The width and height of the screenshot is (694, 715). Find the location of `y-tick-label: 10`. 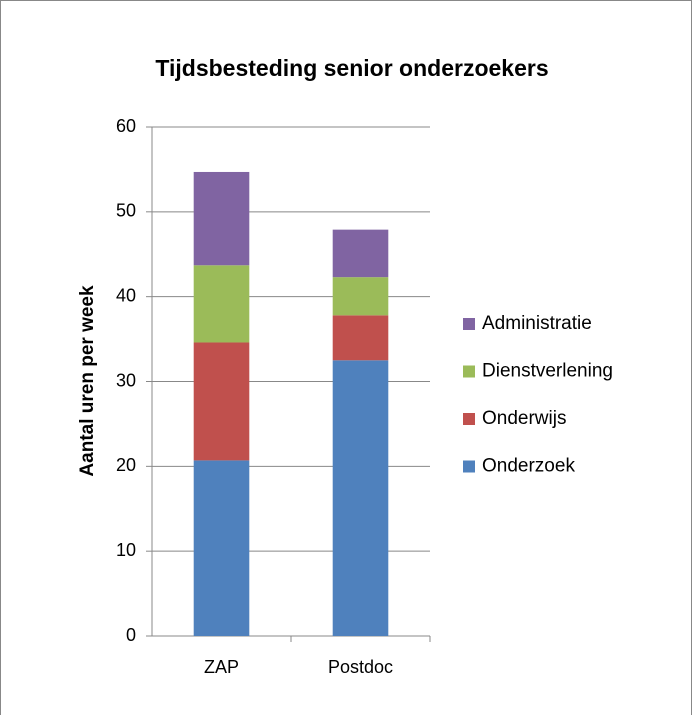

y-tick-label: 10 is located at coordinates (126, 550).